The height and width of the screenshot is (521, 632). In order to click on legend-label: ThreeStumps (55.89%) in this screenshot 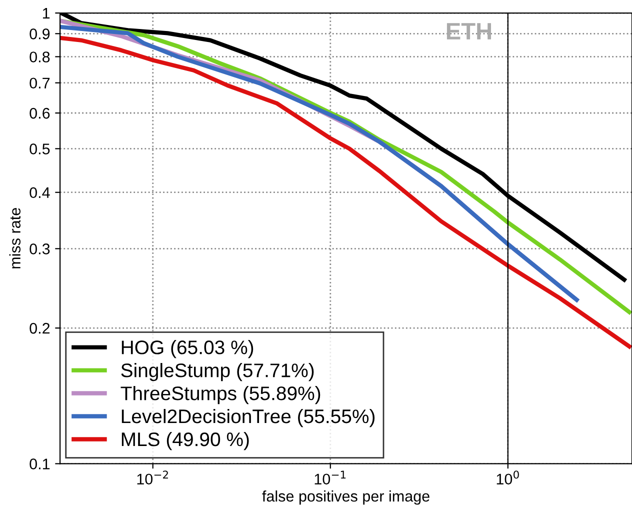, I will do `click(220, 395)`.